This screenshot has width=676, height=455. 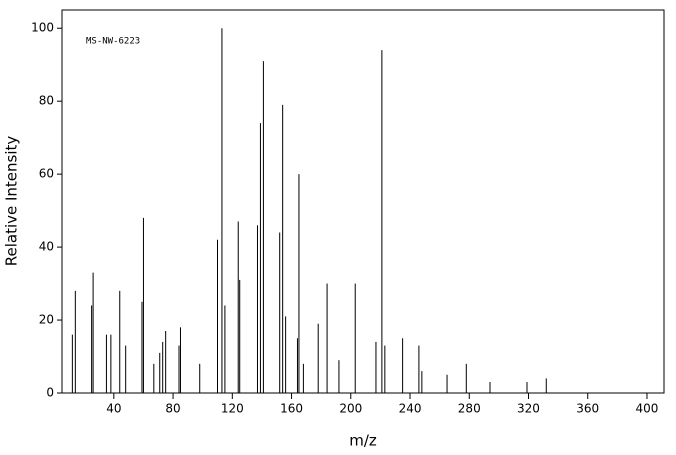 I want to click on x-tick-label: 160, so click(x=291, y=409).